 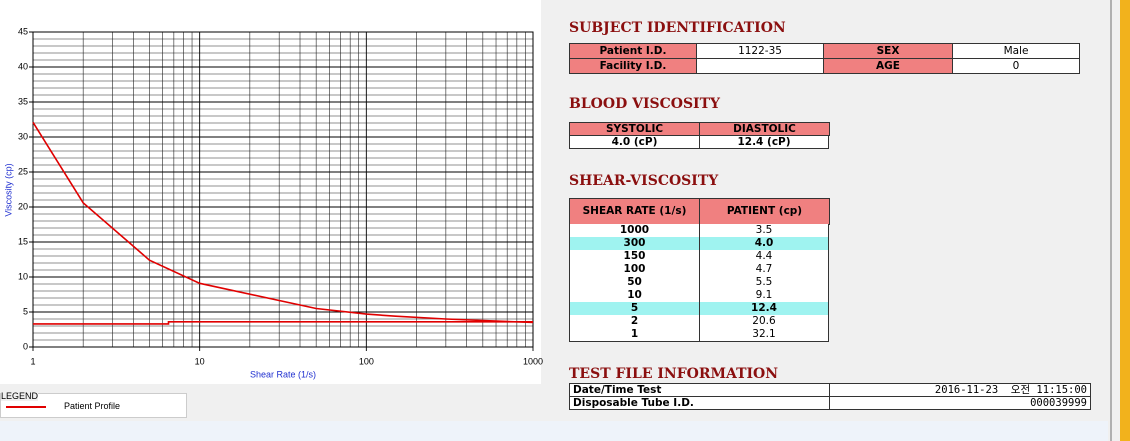 What do you see at coordinates (634, 270) in the screenshot?
I see `table-cell: 100` at bounding box center [634, 270].